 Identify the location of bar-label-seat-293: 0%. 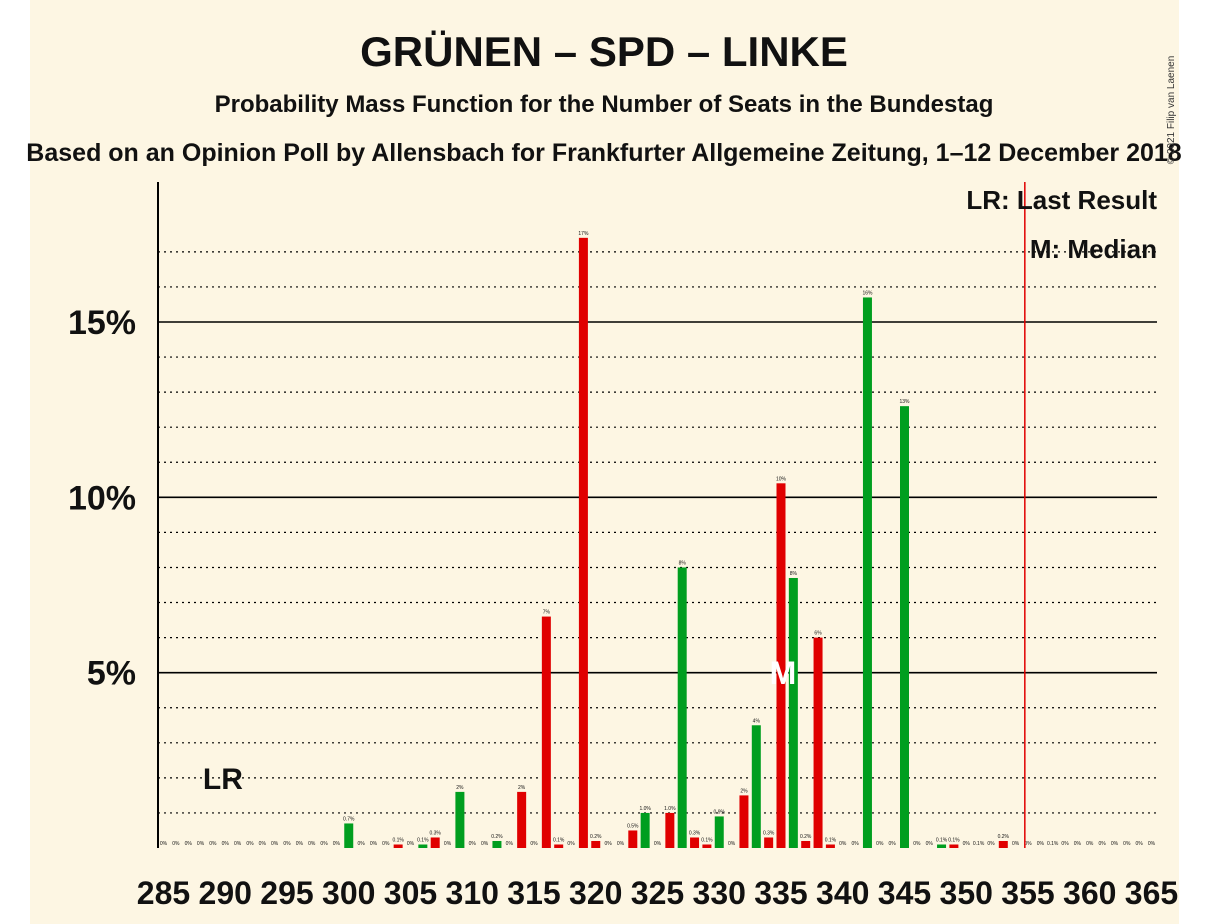
(263, 844).